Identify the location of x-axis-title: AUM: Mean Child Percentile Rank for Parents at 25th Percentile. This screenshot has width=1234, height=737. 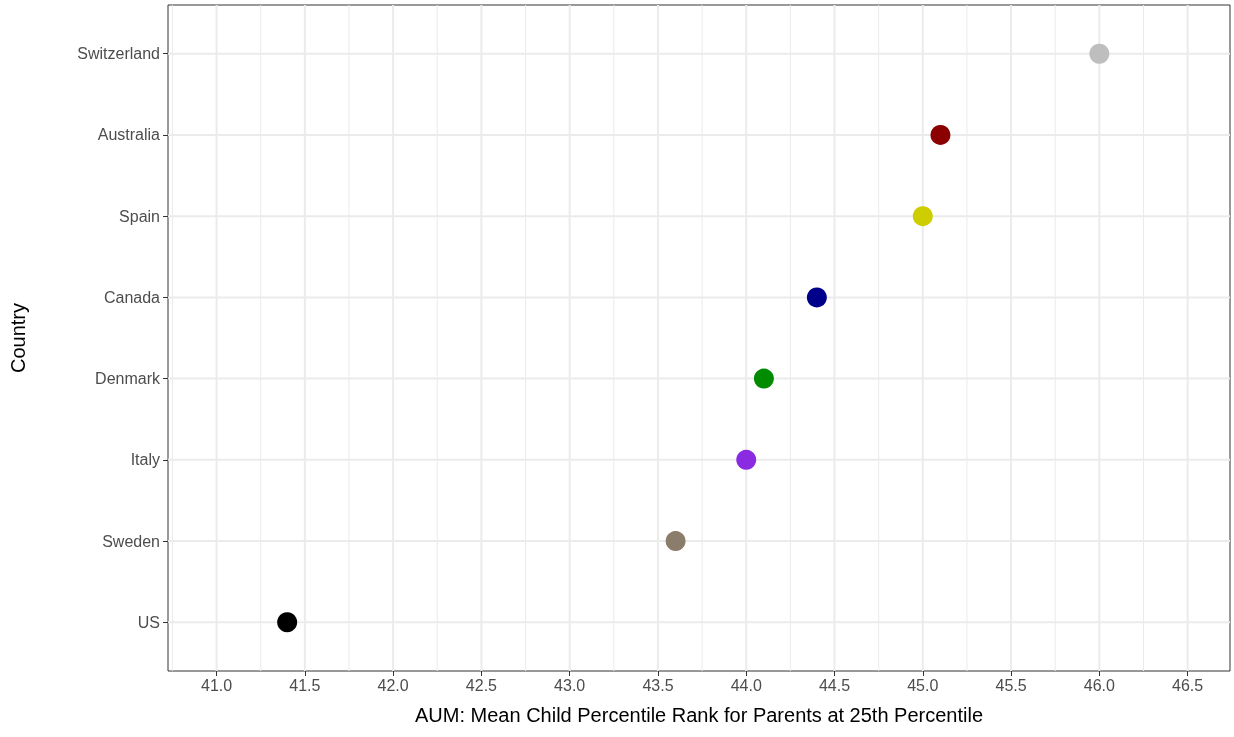
(699, 715).